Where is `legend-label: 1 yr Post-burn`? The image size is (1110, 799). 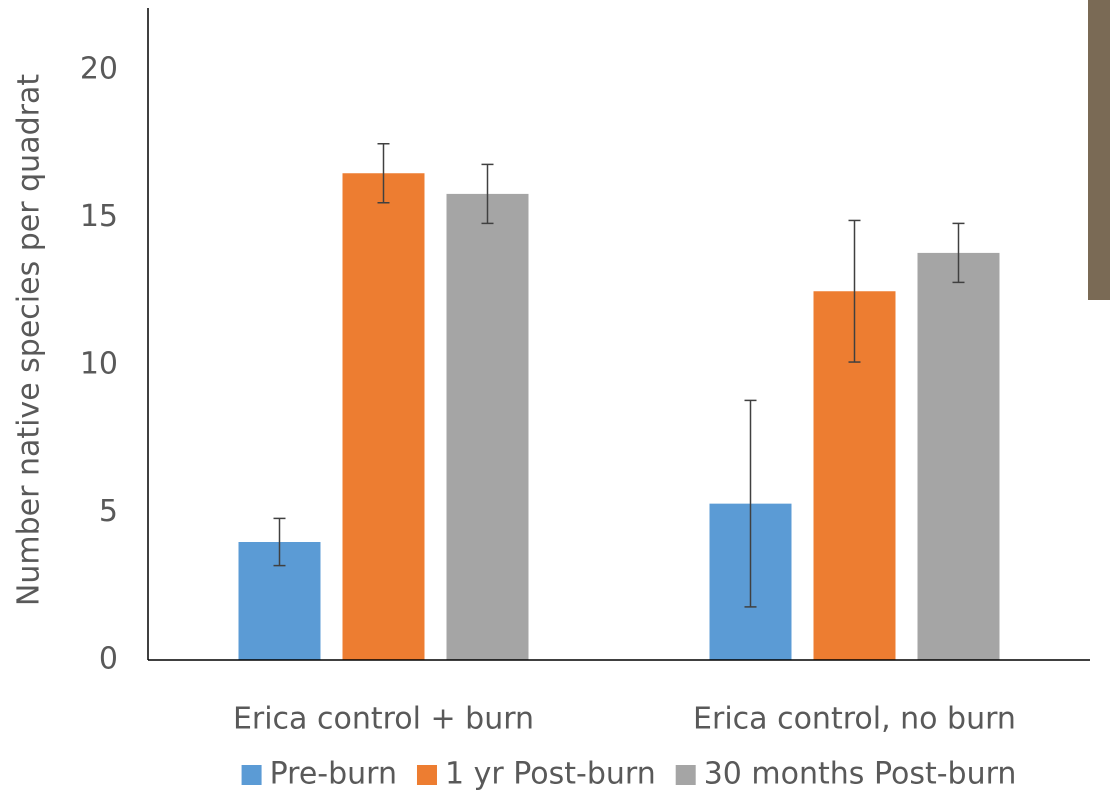
legend-label: 1 yr Post-burn is located at coordinates (550, 774).